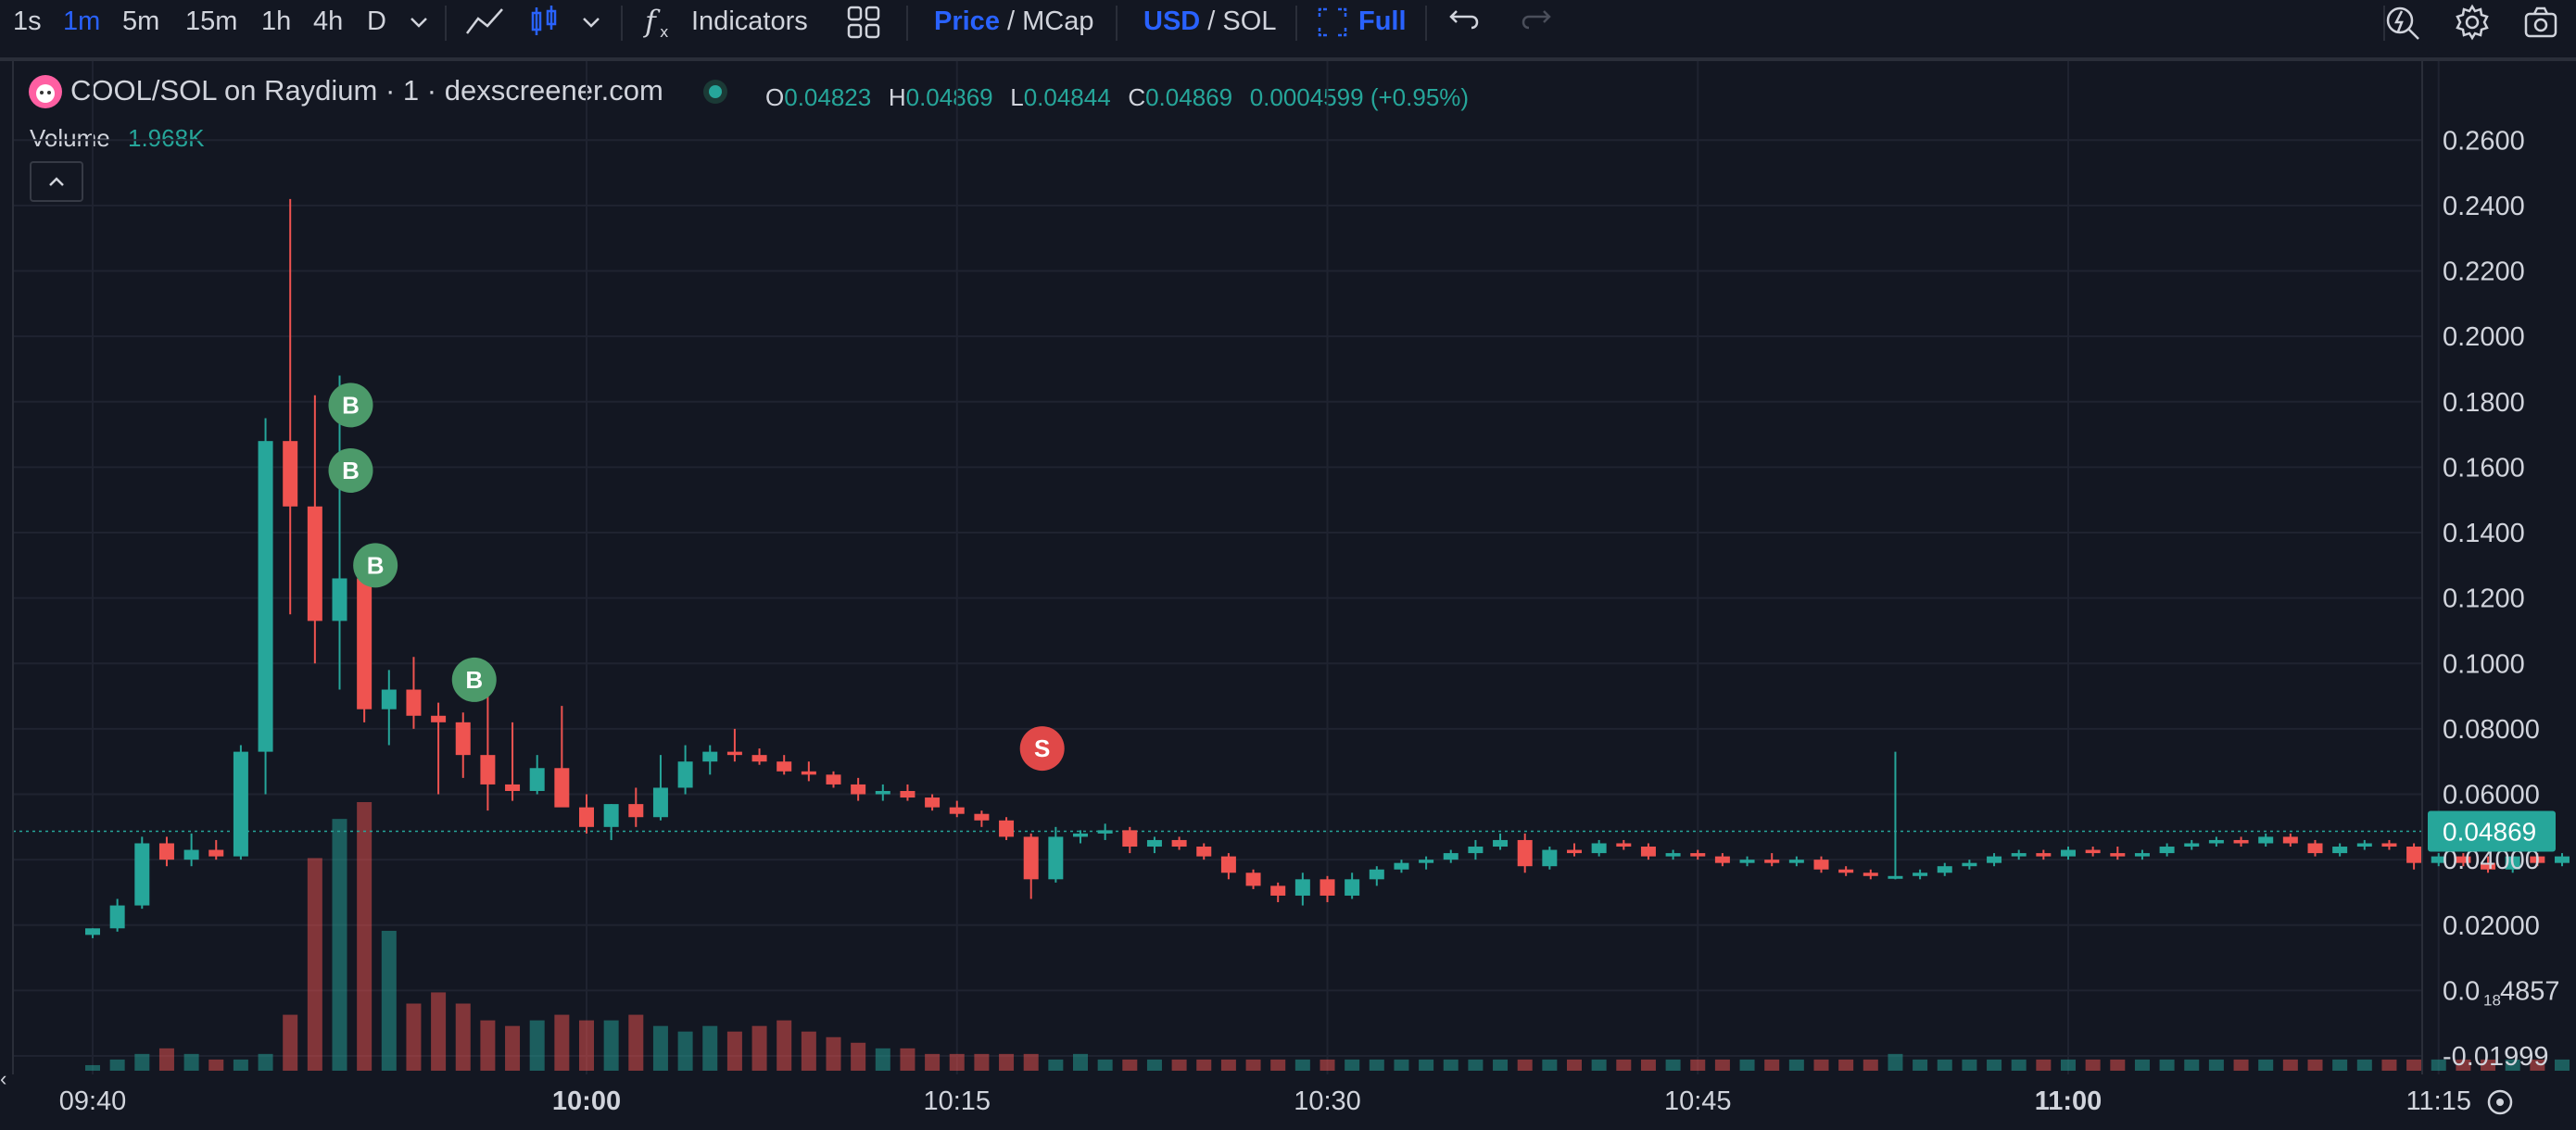 This screenshot has height=1130, width=2576. What do you see at coordinates (93, 1101) in the screenshot?
I see `x-tick-label: 09:40` at bounding box center [93, 1101].